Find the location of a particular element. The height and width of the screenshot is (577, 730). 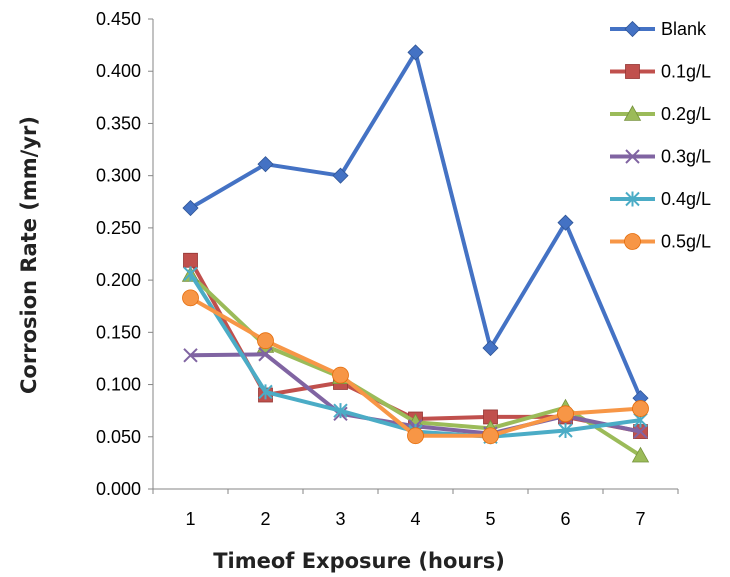

legend-label: 0.3g/L is located at coordinates (686, 157).